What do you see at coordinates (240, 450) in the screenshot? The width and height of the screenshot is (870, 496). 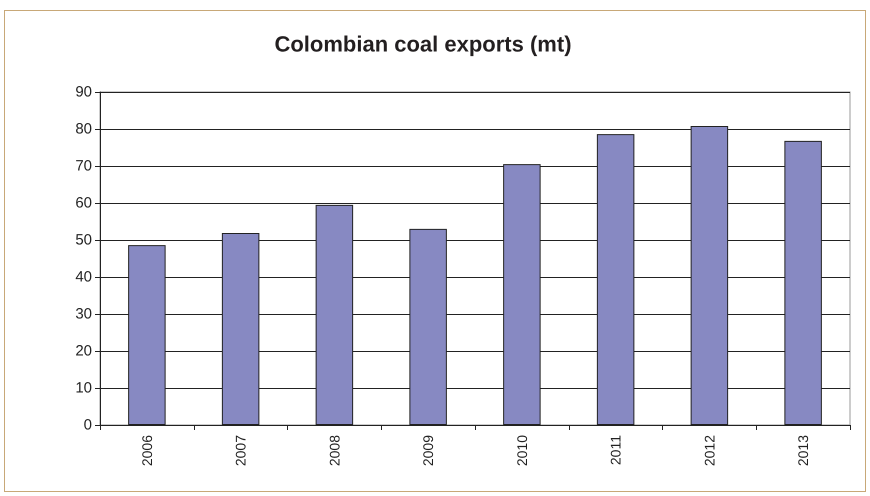 I see `x-tick-label: 2007` at bounding box center [240, 450].